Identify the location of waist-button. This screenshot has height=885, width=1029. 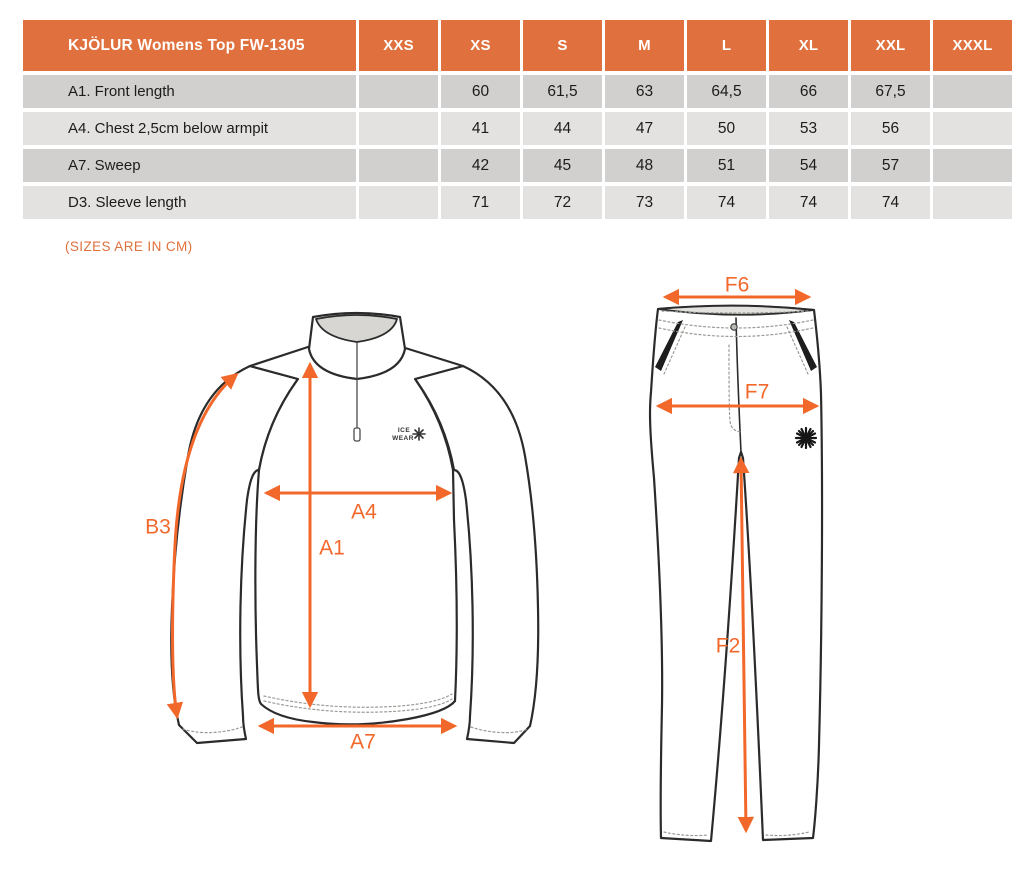
(734, 327).